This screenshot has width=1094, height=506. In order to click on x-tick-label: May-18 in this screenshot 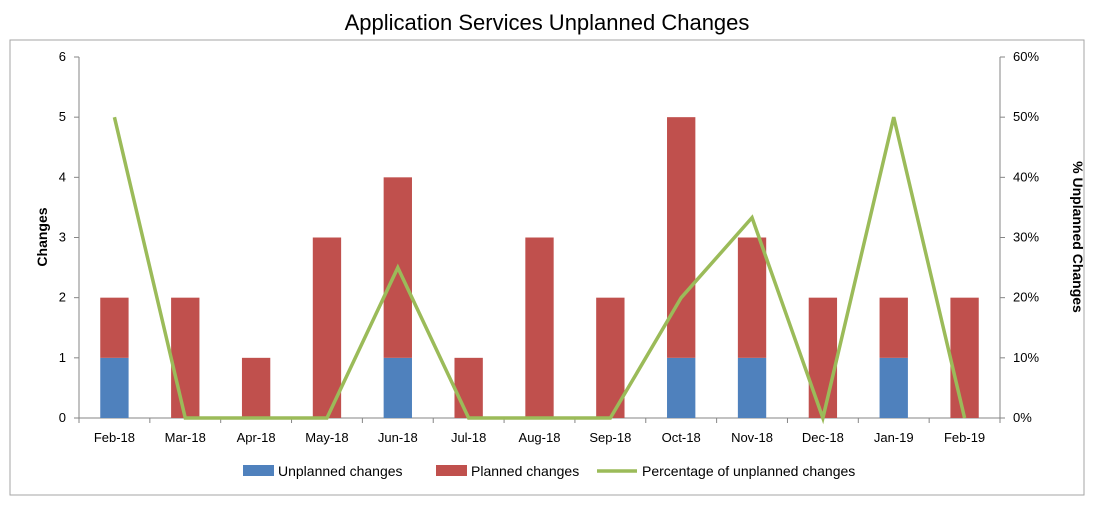, I will do `click(326, 437)`.